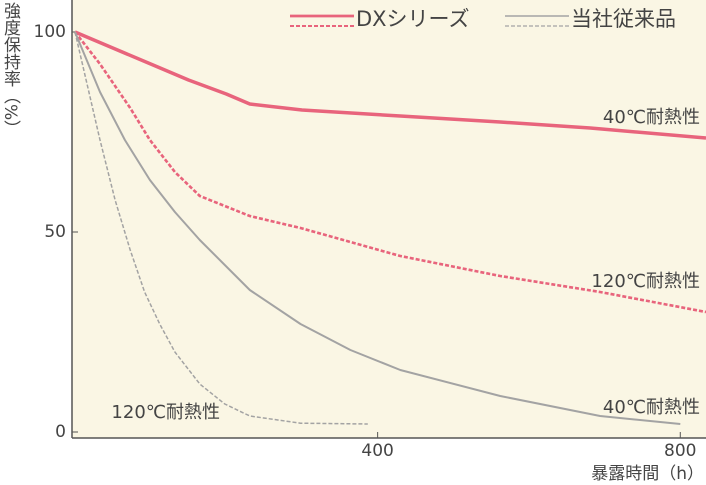 This screenshot has height=485, width=706. Describe the element at coordinates (413, 19) in the screenshot. I see `legend-label: DXシリーズ` at that location.